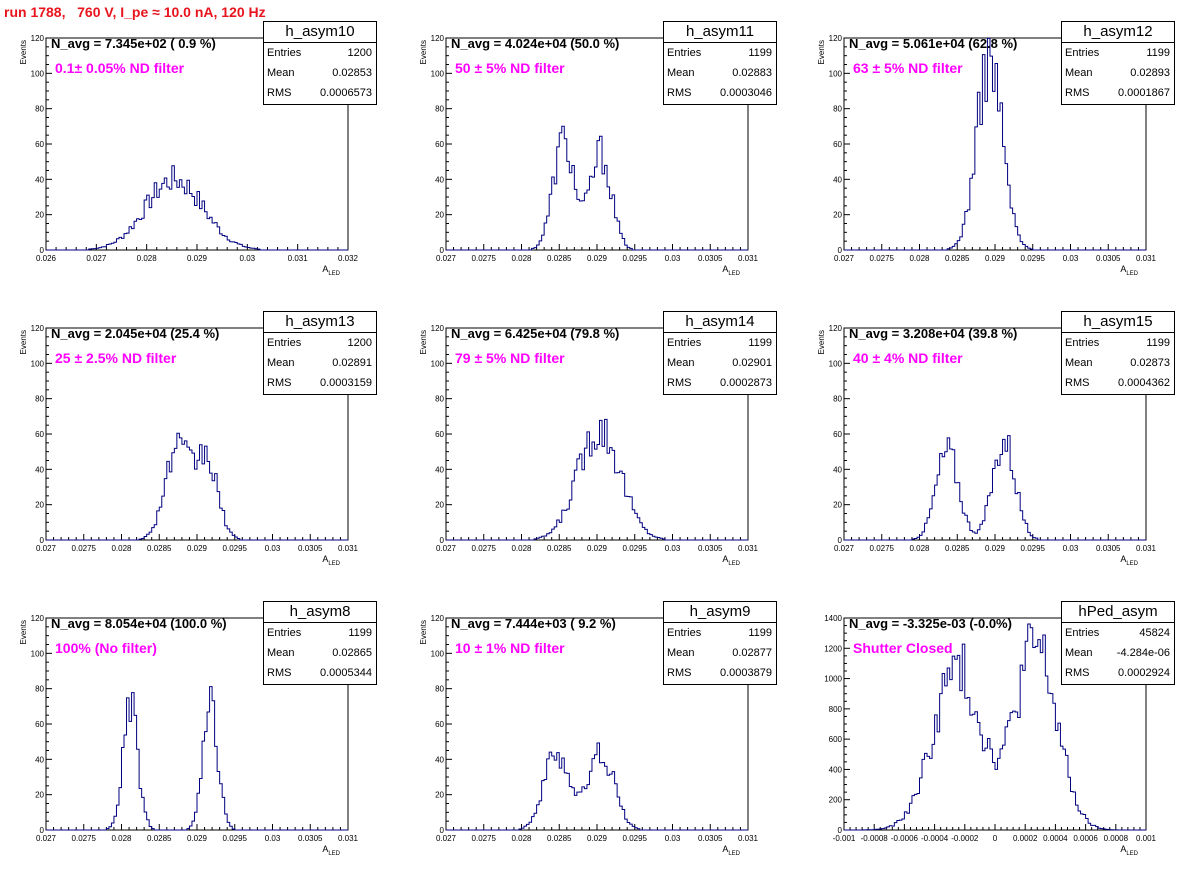 This screenshot has width=1196, height=872. Describe the element at coordinates (930, 623) in the screenshot. I see `n-avg-label: N_avg = -3.325e-03 (-0.0%)` at that location.